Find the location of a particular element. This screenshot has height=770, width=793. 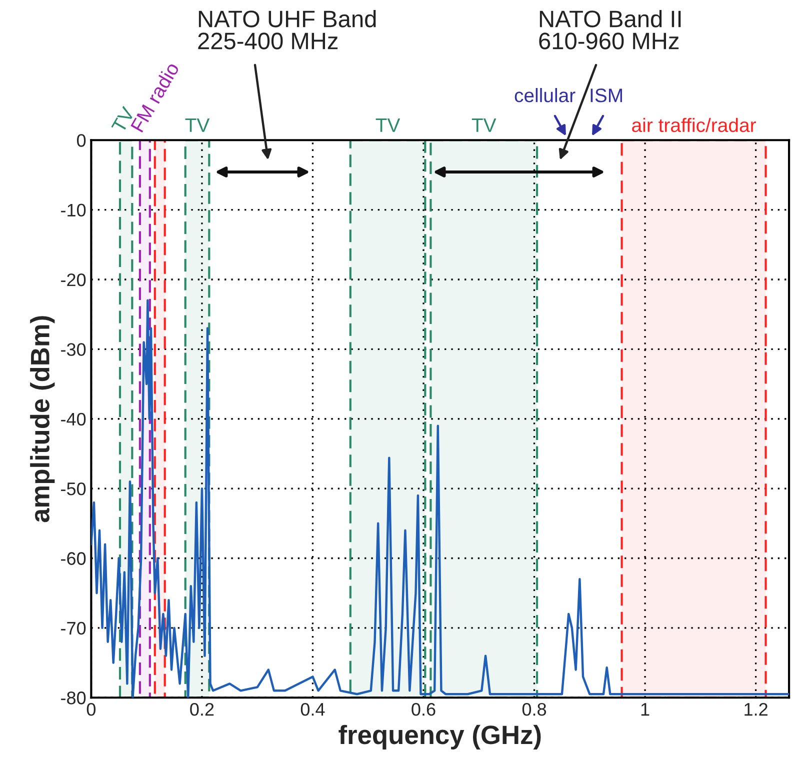

y-tick-label: -20 is located at coordinates (73, 279).